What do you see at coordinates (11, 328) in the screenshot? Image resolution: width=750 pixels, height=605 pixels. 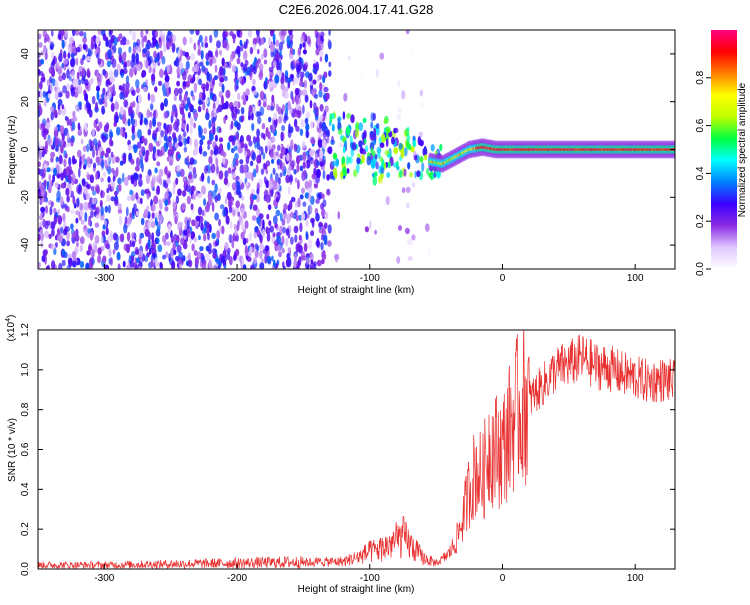 I see `svg-text: (x104)` at bounding box center [11, 328].